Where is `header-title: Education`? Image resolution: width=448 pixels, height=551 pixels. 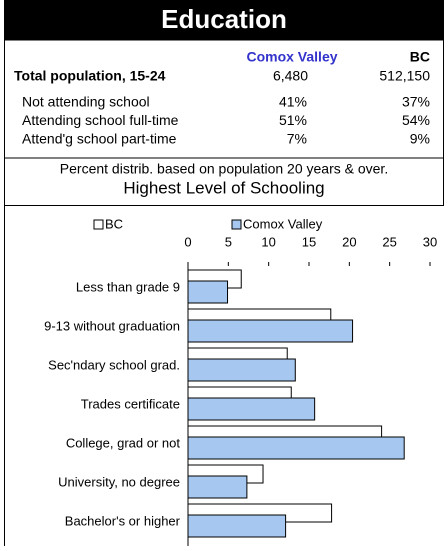
header-title: Education is located at coordinates (224, 19).